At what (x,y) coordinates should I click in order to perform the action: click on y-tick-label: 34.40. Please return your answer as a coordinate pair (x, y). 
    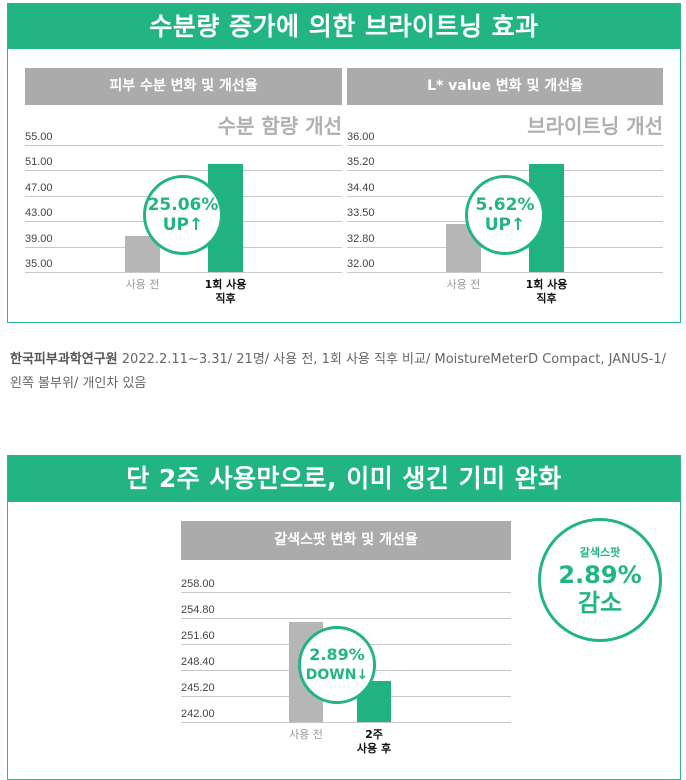
    Looking at the image, I should click on (361, 187).